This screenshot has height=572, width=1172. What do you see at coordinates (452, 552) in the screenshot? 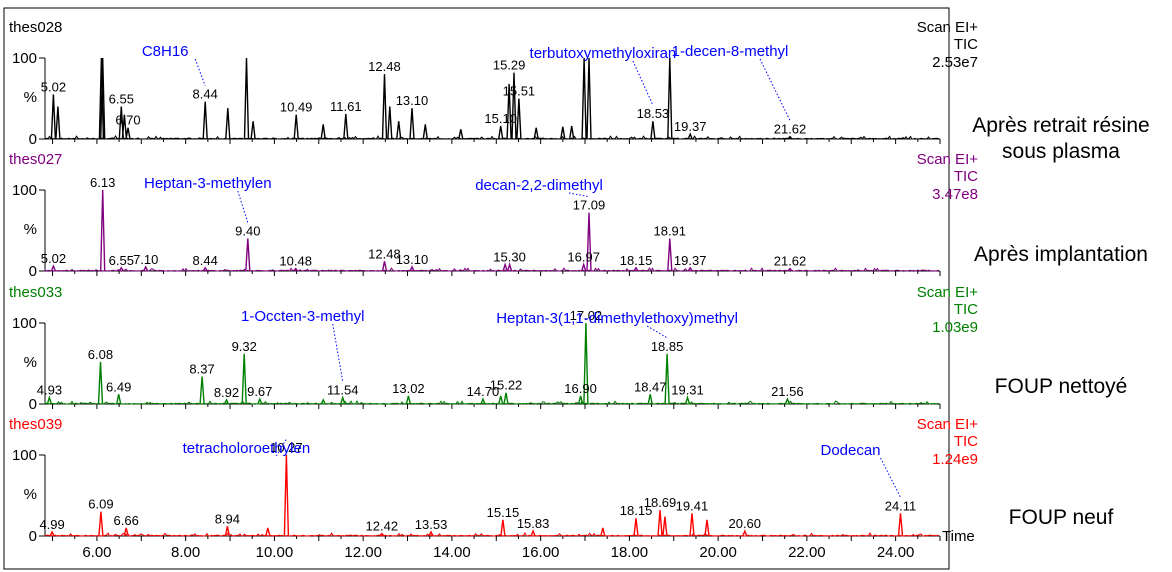
I see `x-tick-label: 14.00` at bounding box center [452, 552].